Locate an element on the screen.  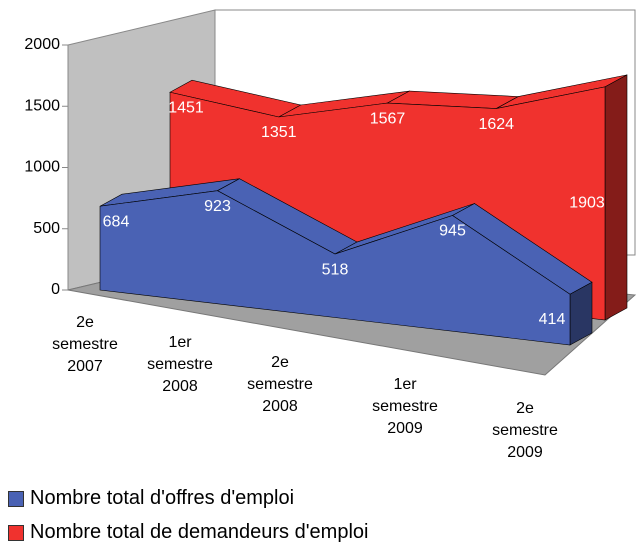
y-tick-label: 1500 is located at coordinates (42, 105).